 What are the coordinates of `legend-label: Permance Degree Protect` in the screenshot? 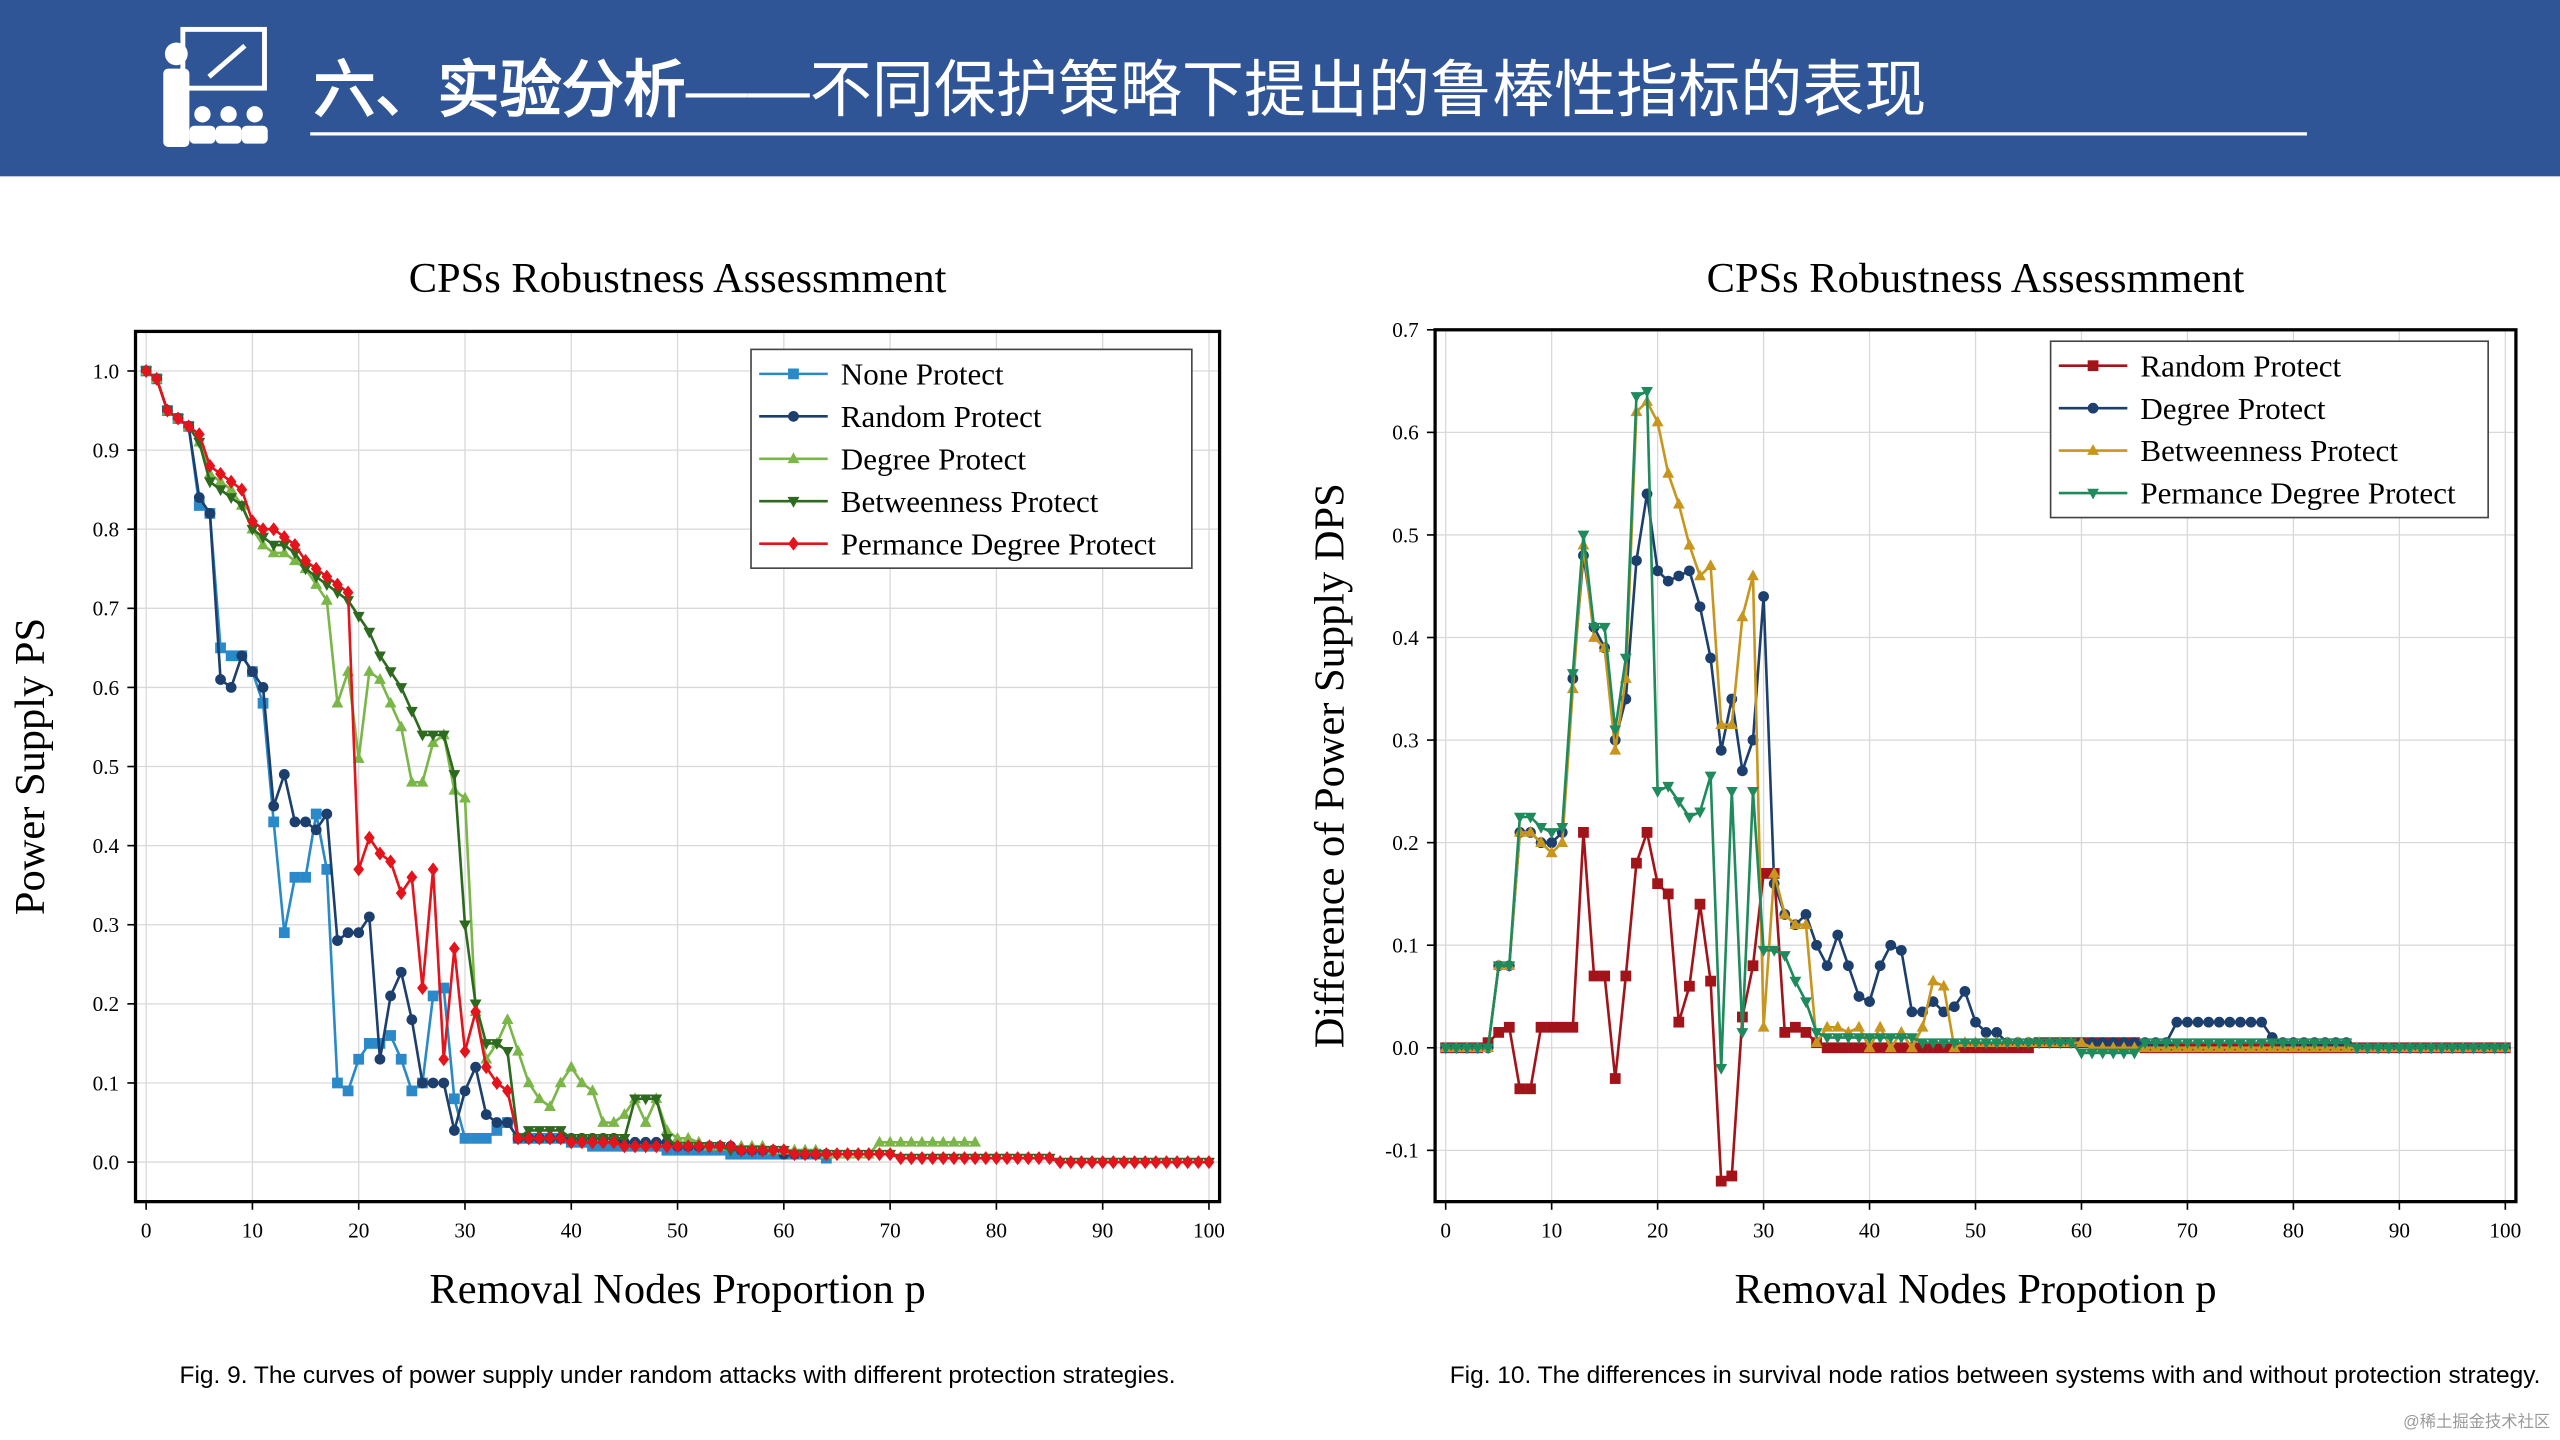 It's located at (999, 543).